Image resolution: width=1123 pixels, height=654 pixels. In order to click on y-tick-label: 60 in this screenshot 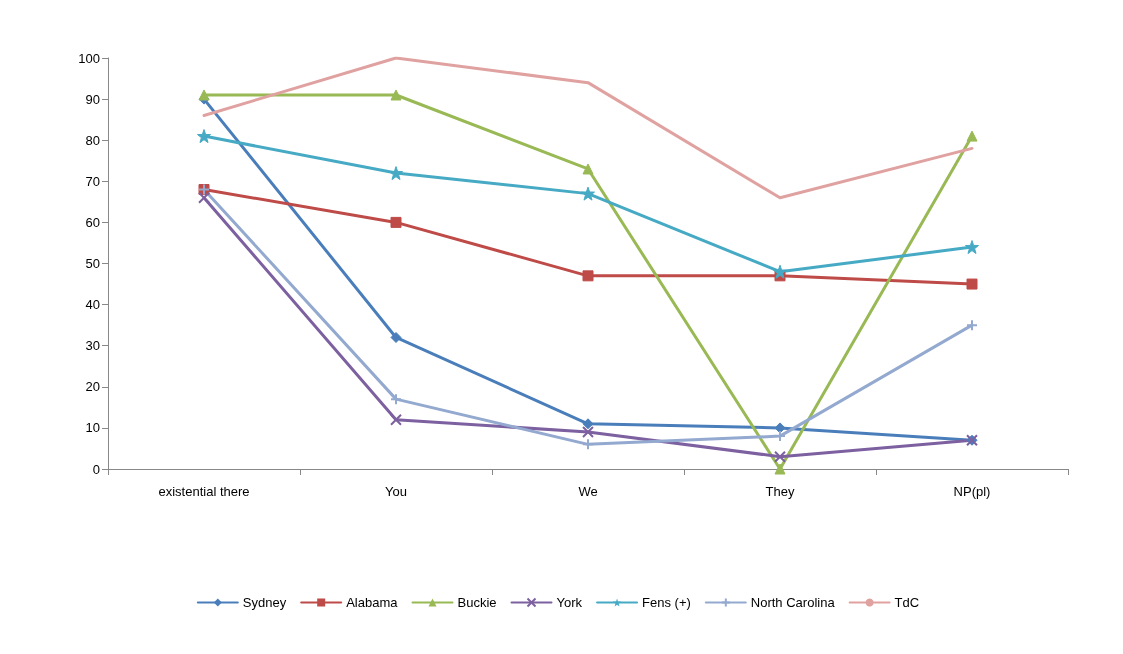, I will do `click(92, 222)`.